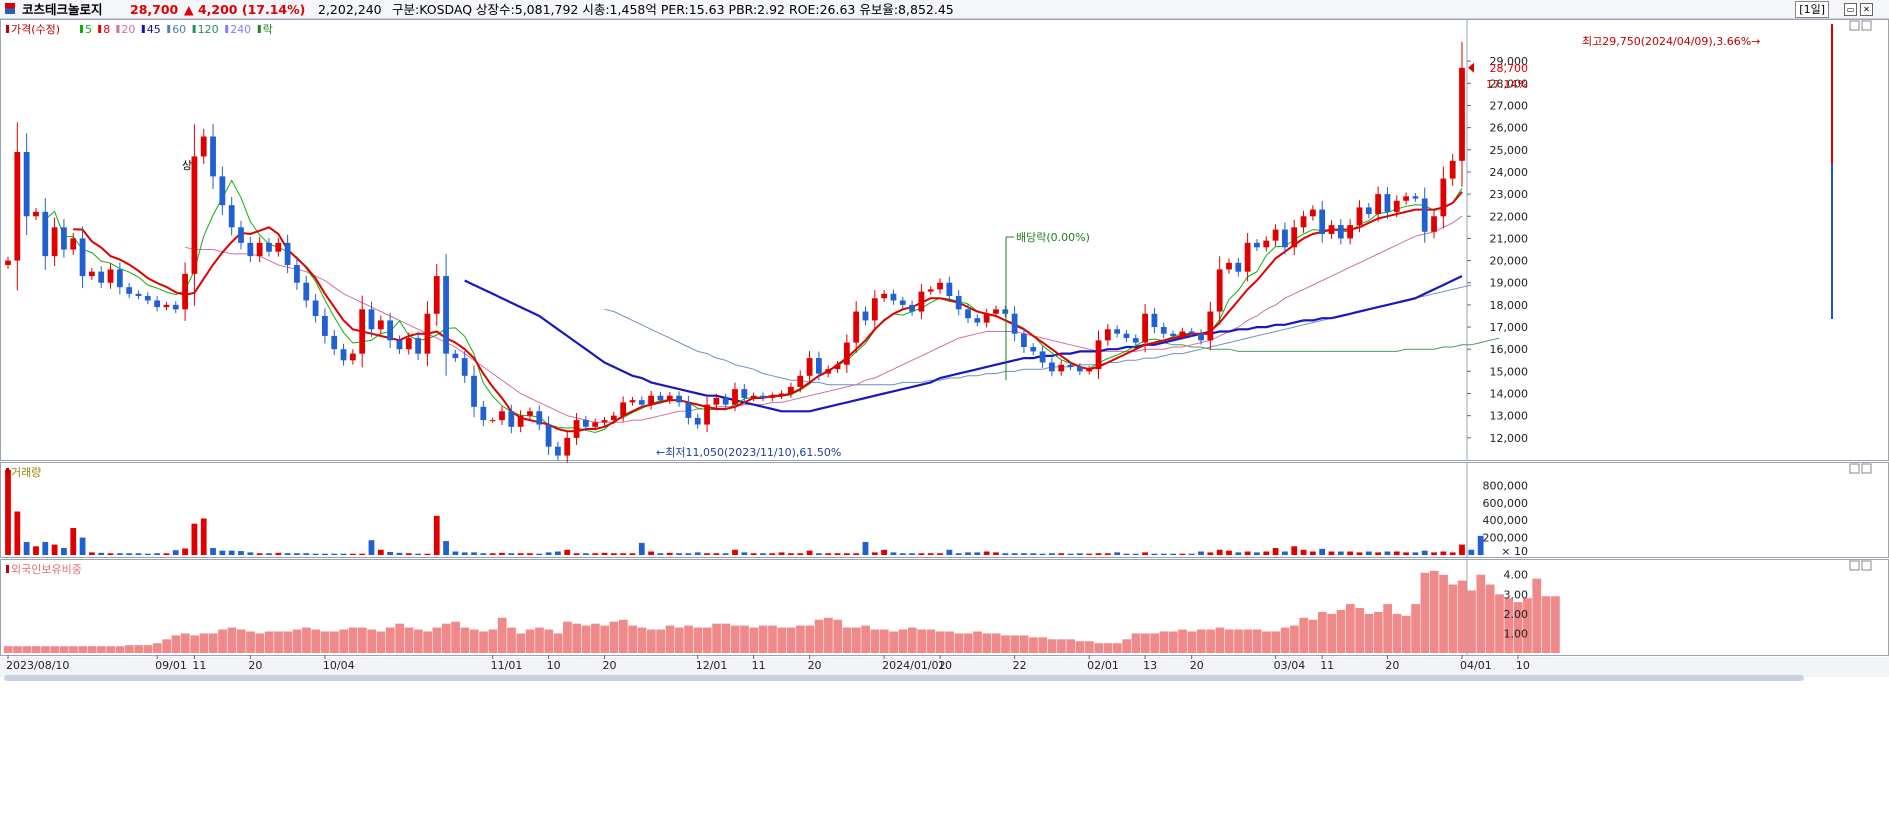  What do you see at coordinates (1392, 665) in the screenshot?
I see `x-tick-label: 20` at bounding box center [1392, 665].